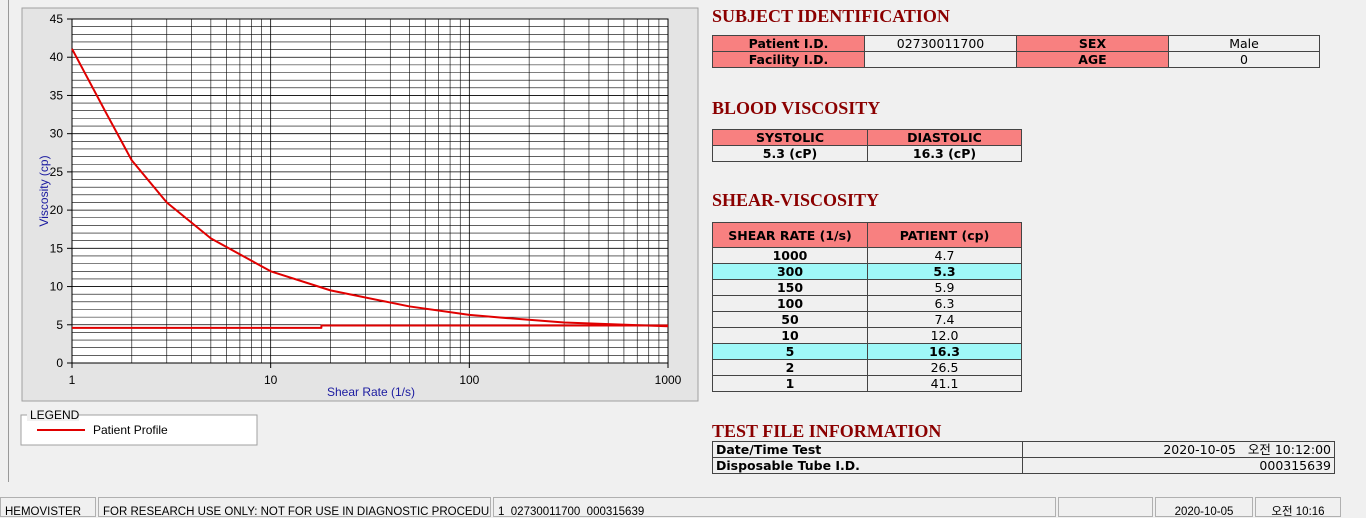 The image size is (1366, 518). What do you see at coordinates (57, 210) in the screenshot?
I see `y-tick-label: 20` at bounding box center [57, 210].